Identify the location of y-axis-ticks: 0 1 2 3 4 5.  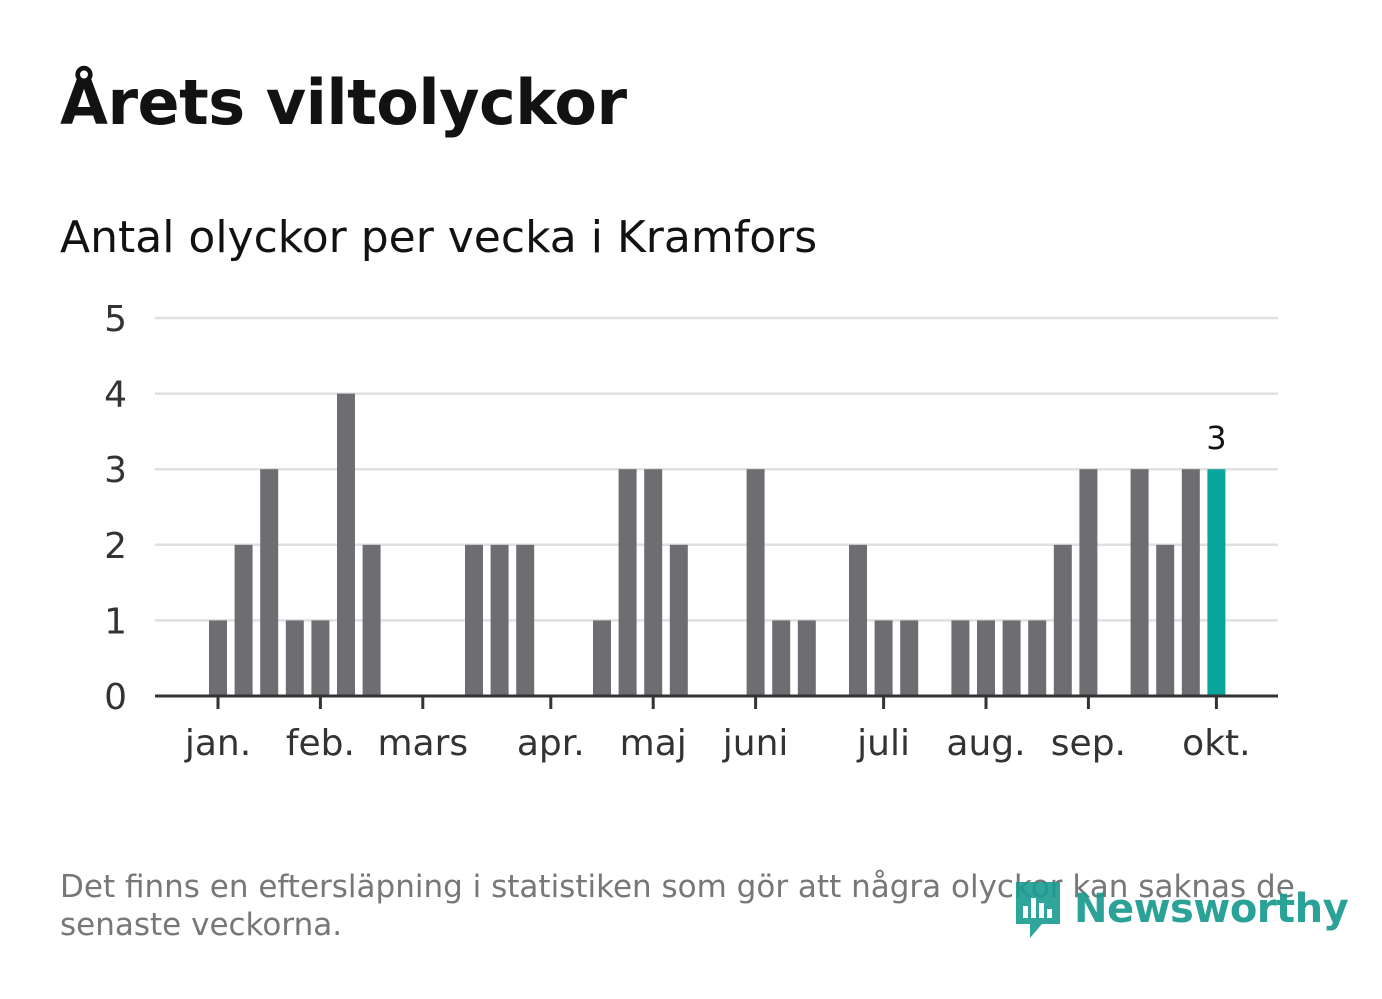
(115, 508).